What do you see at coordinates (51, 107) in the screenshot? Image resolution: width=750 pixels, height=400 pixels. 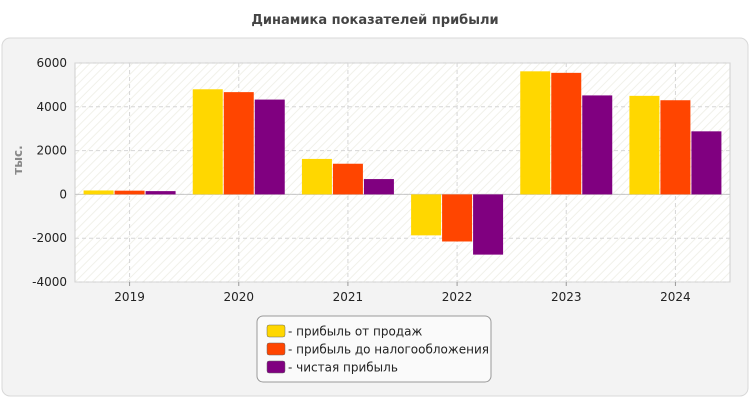 I see `y-tick-label: 4000` at bounding box center [51, 107].